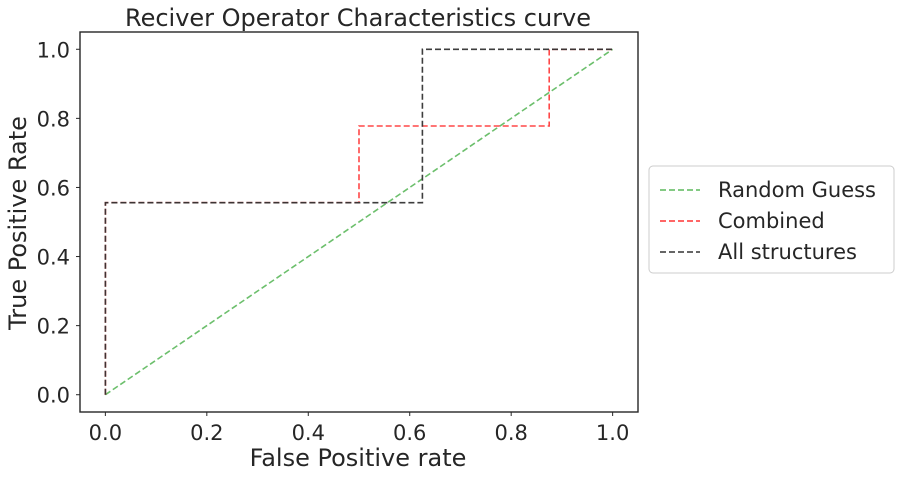  I want to click on legend-label-random-guess: Random Guess, so click(797, 190).